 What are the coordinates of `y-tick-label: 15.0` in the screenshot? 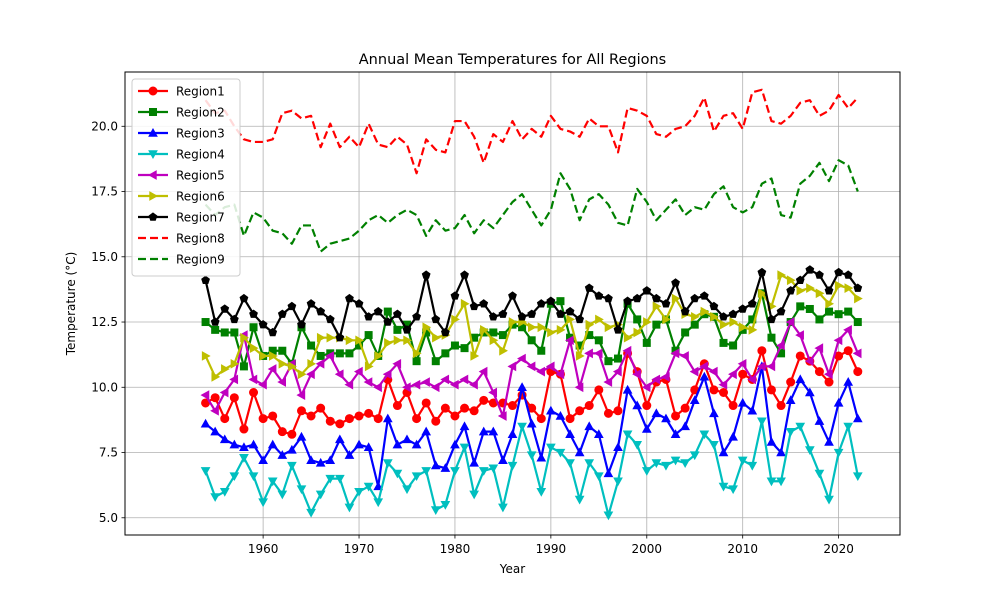 It's located at (104, 257).